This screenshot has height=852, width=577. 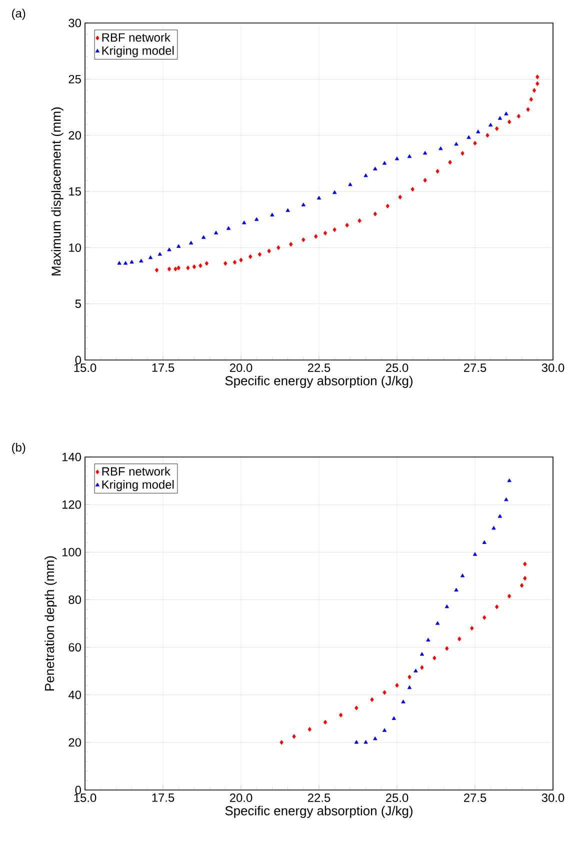 I want to click on y-tick-label: 25, so click(x=74, y=79).